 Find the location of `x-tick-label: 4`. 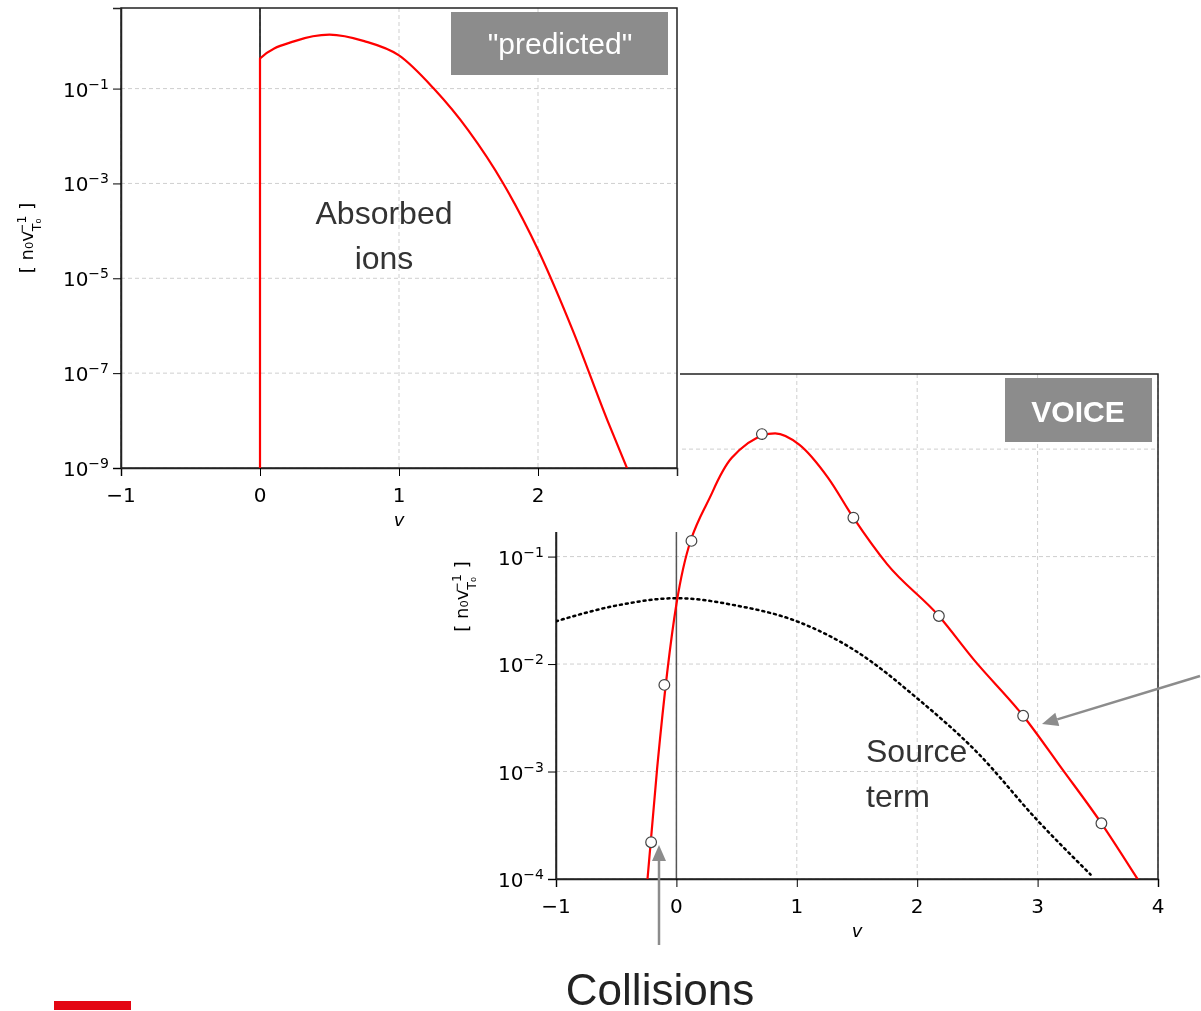

x-tick-label: 4 is located at coordinates (1158, 906).